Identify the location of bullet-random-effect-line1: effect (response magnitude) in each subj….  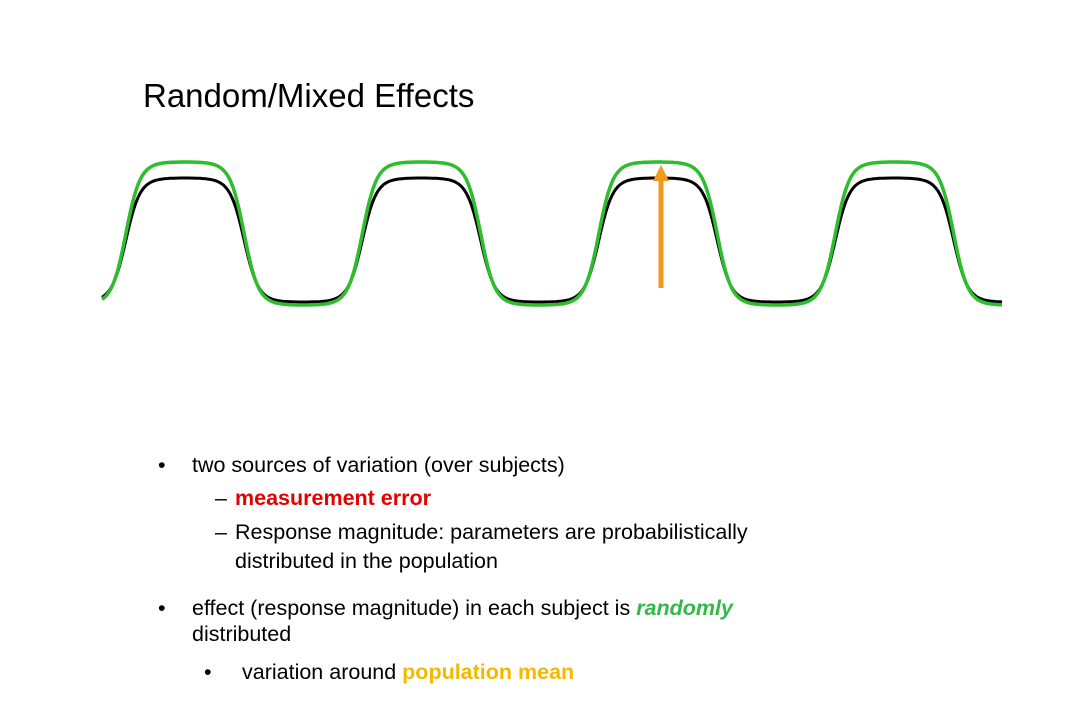
(462, 608).